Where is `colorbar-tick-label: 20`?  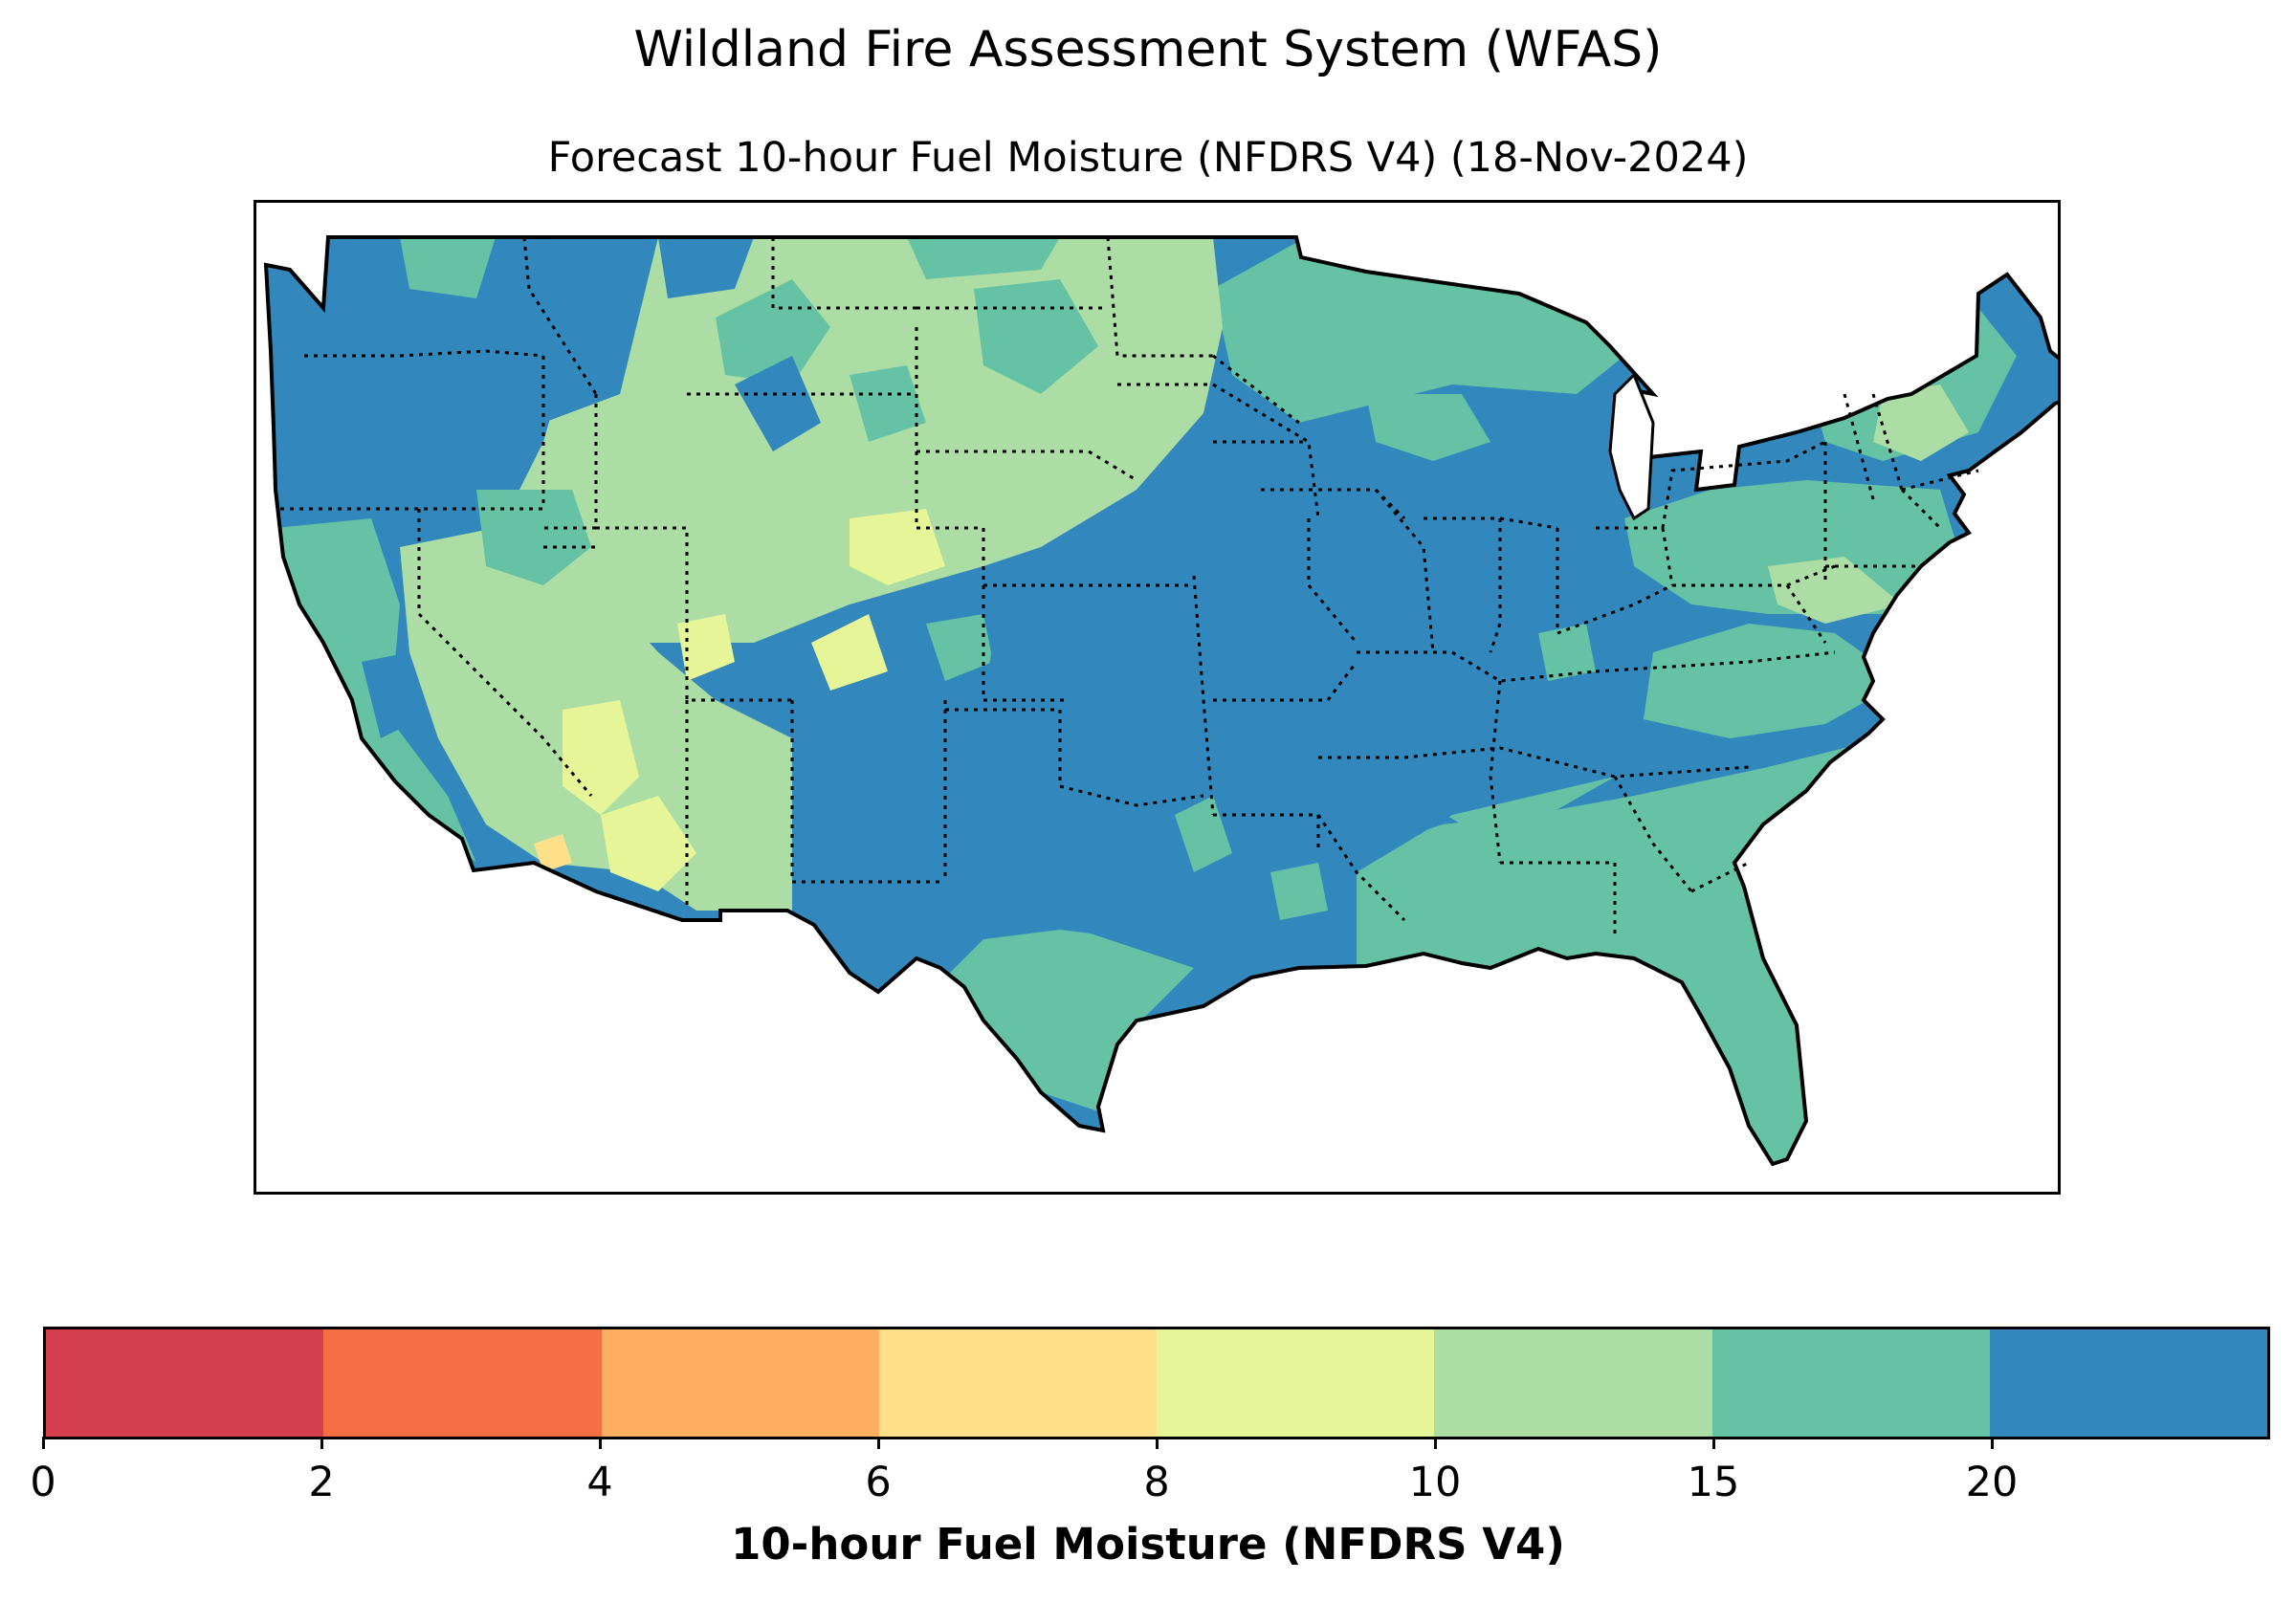
colorbar-tick-label: 20 is located at coordinates (1992, 1483).